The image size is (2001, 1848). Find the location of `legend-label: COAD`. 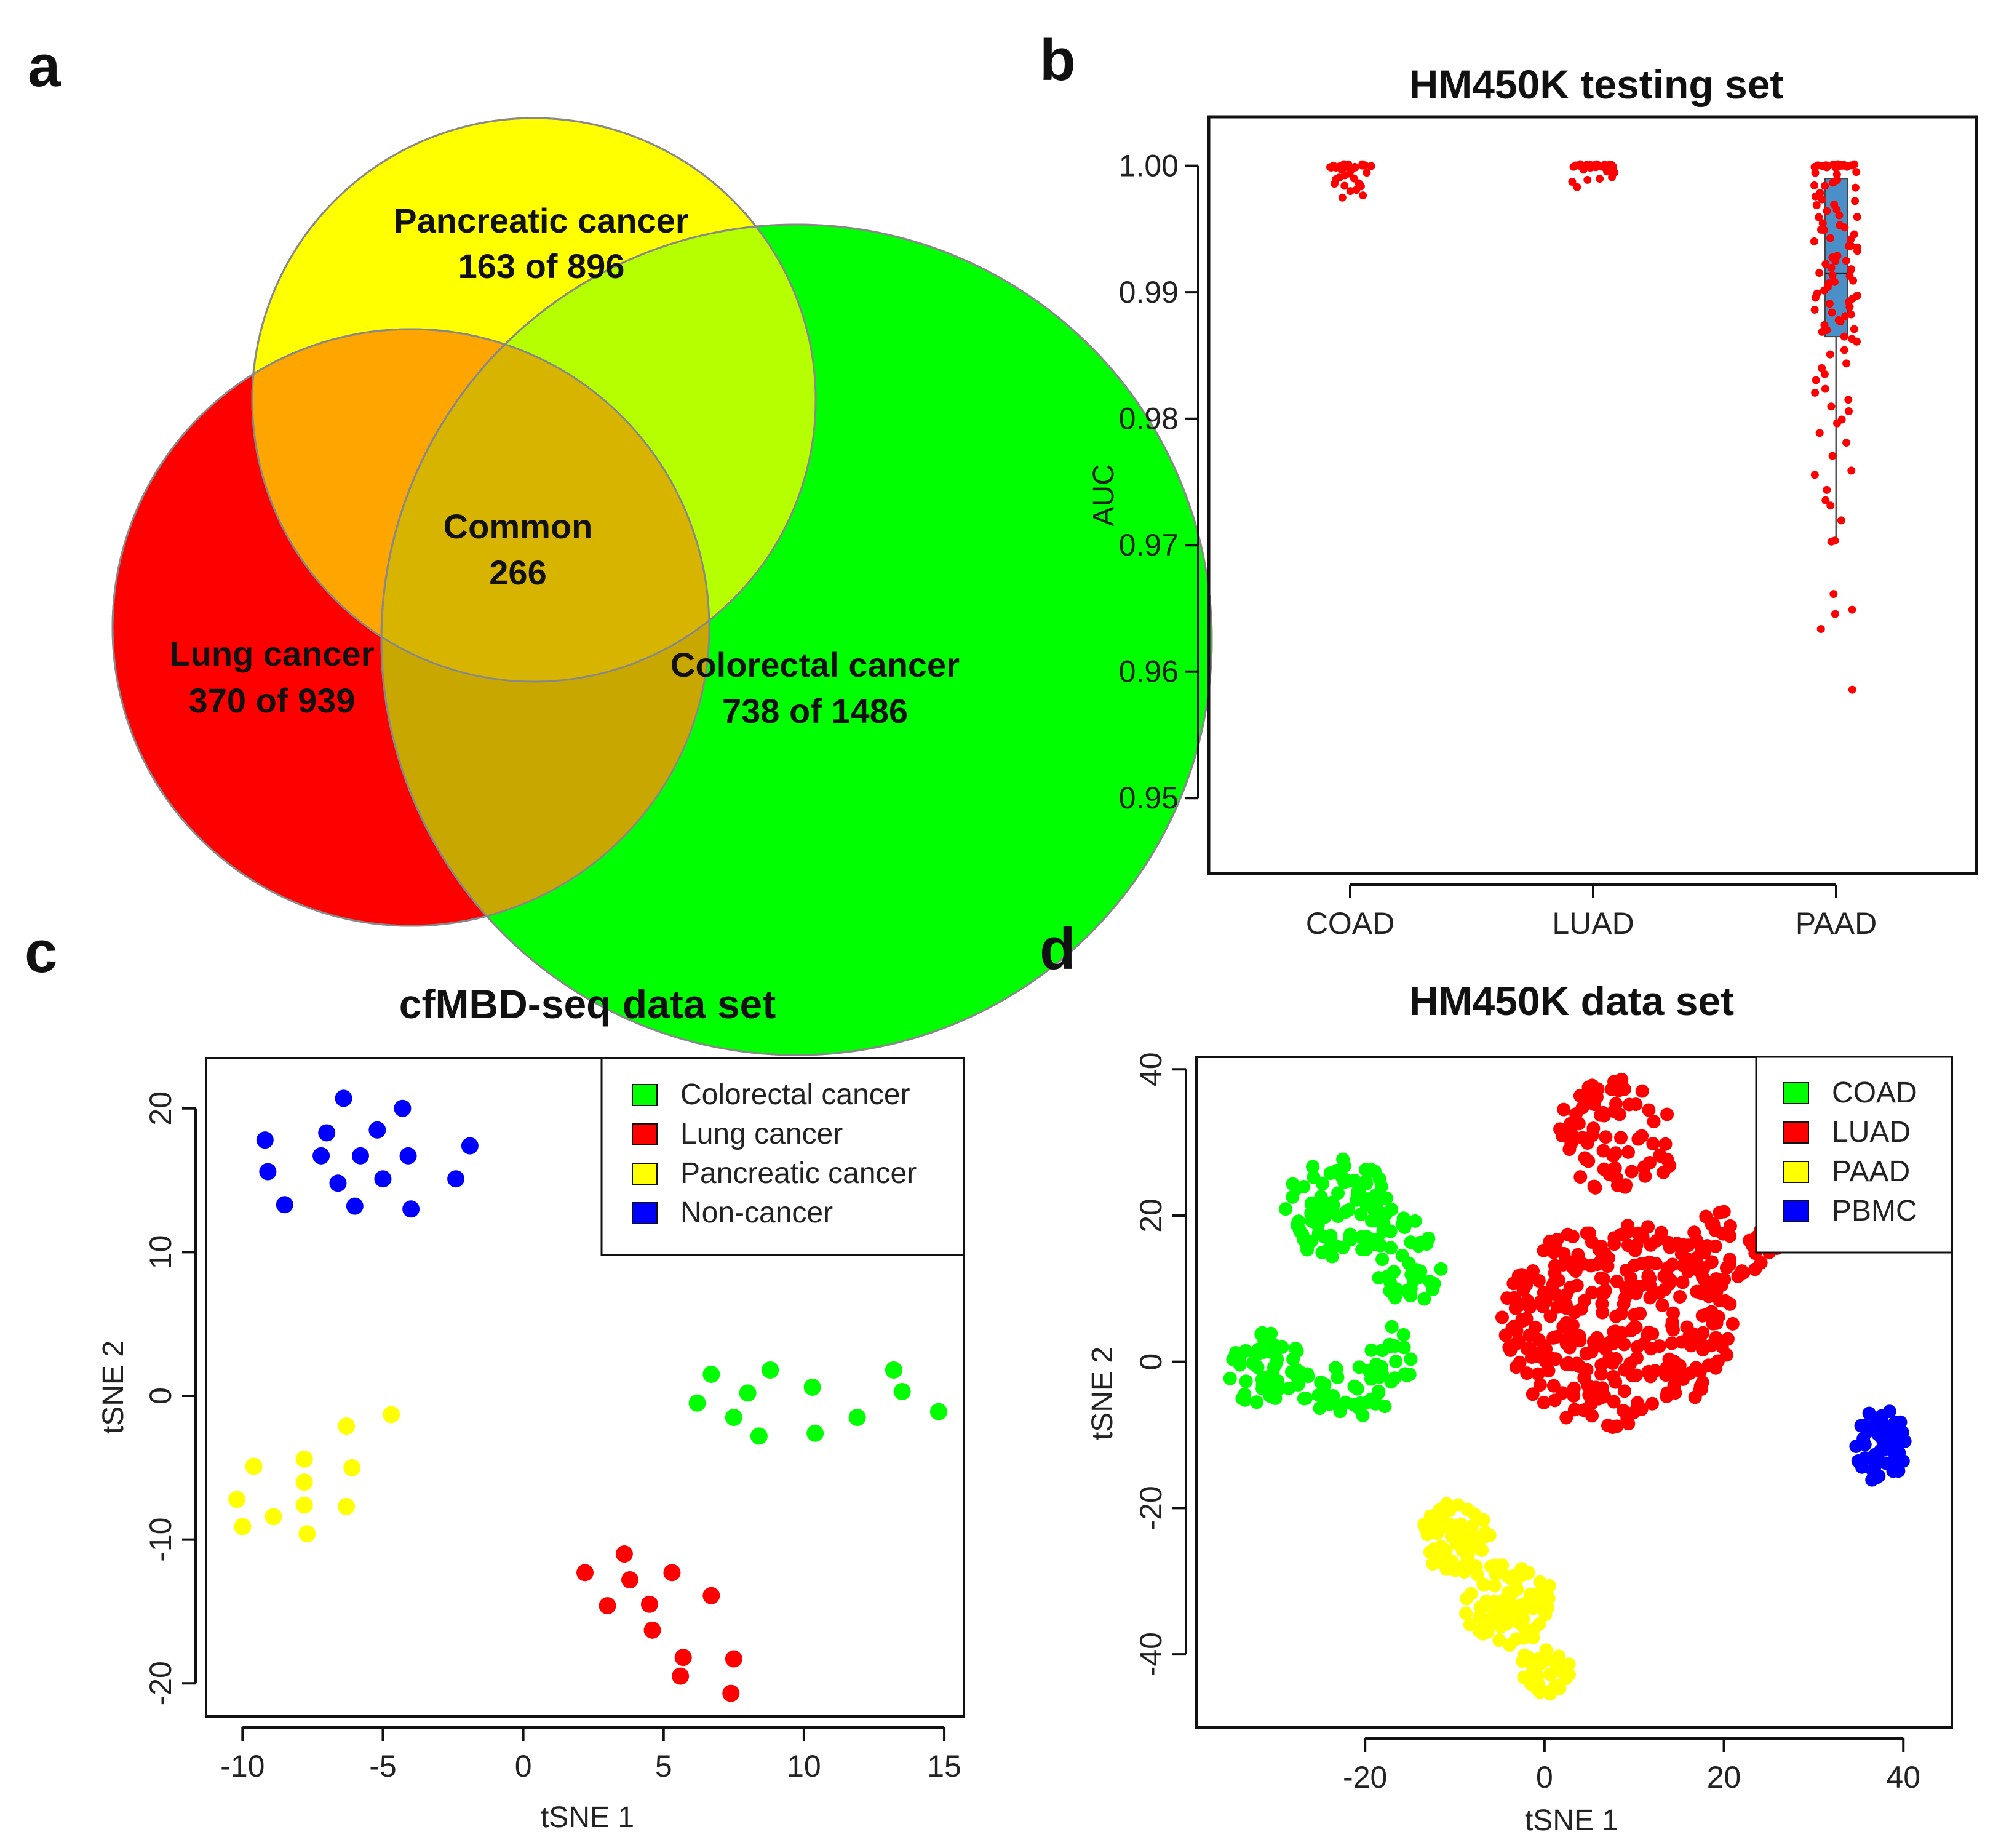

legend-label: COAD is located at coordinates (1874, 1093).